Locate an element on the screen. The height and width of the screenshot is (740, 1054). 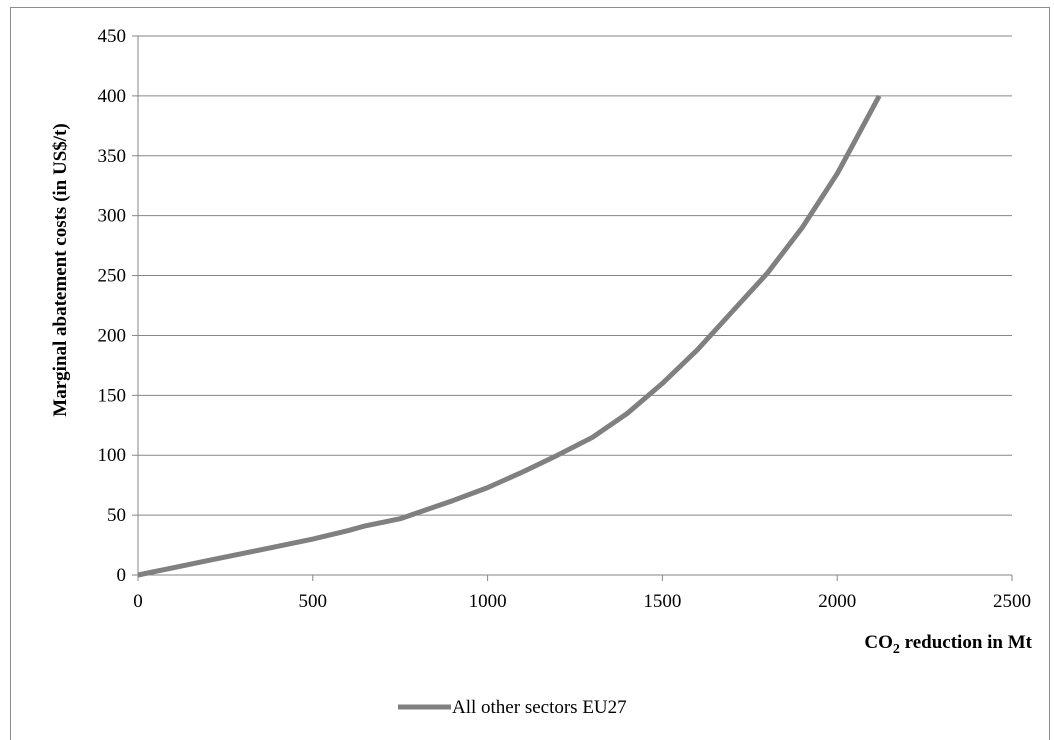
x-tick-label-2500: 2500 is located at coordinates (1012, 601).